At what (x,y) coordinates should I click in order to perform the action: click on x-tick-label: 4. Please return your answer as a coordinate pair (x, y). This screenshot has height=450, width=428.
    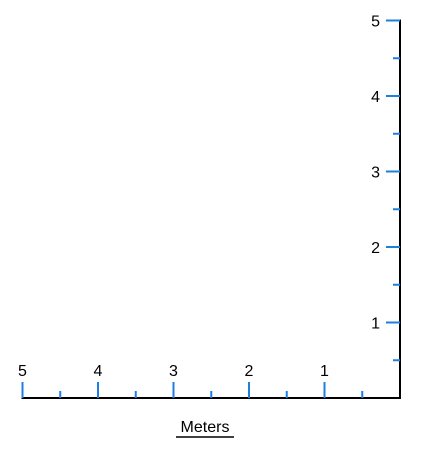
    Looking at the image, I should click on (98, 371).